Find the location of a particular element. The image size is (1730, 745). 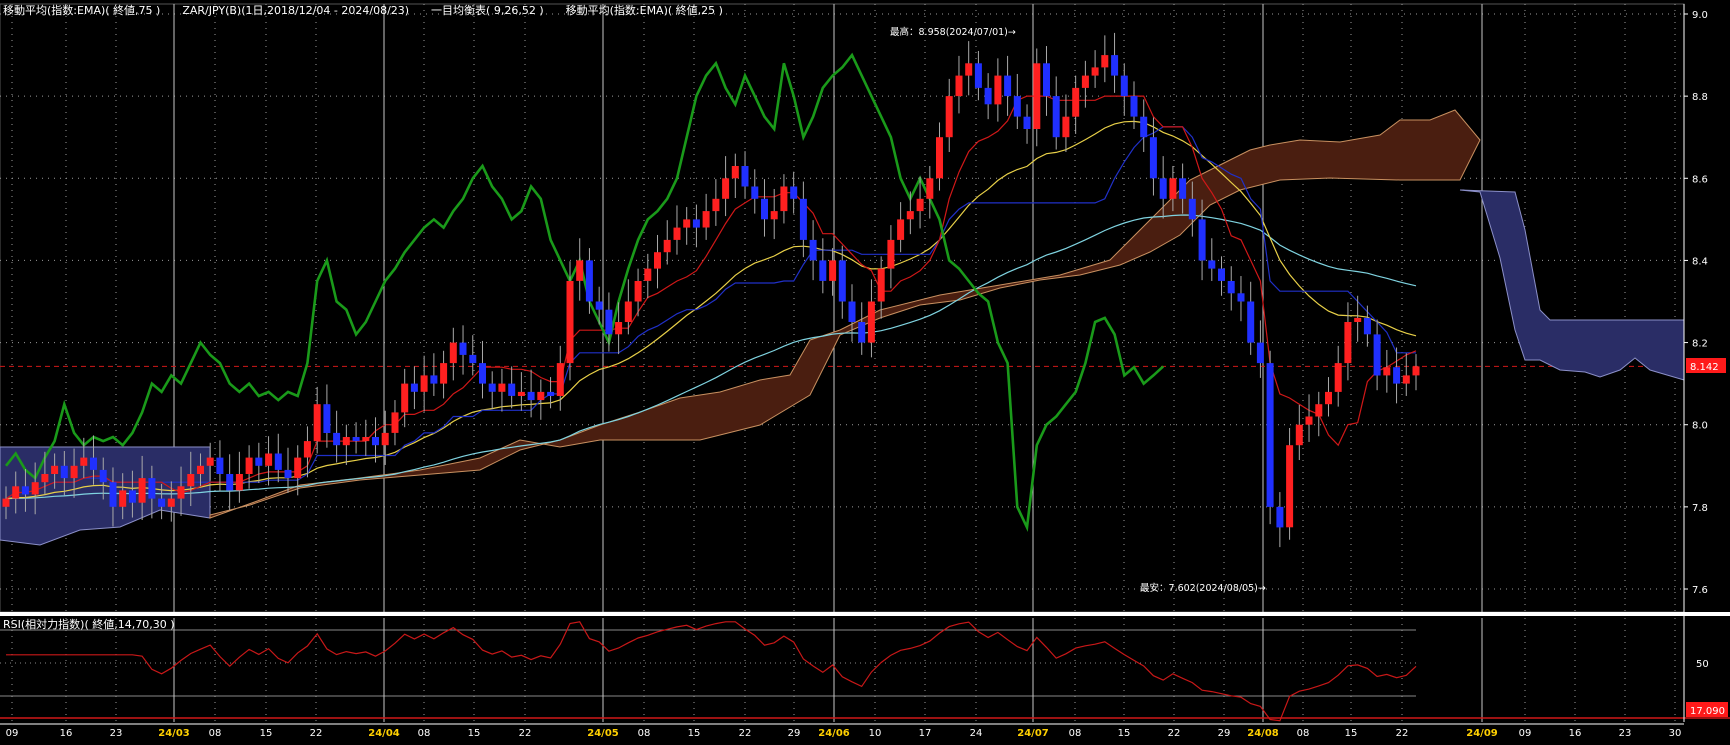

date-tick-label: 15 is located at coordinates (1124, 733).